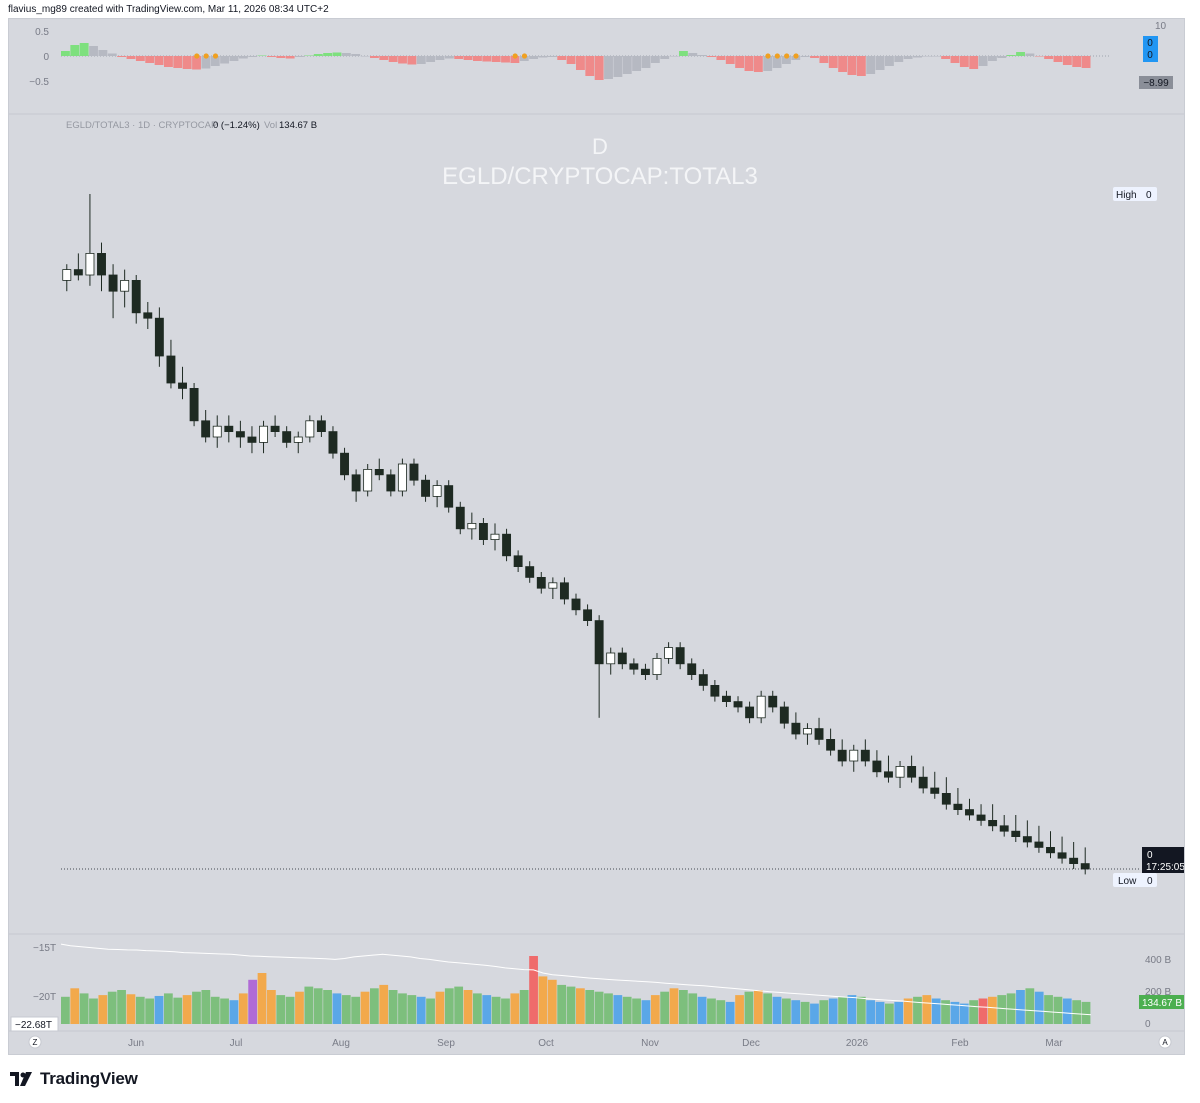  What do you see at coordinates (1156, 83) in the screenshot?
I see `oscillator-last-value: −8.99` at bounding box center [1156, 83].